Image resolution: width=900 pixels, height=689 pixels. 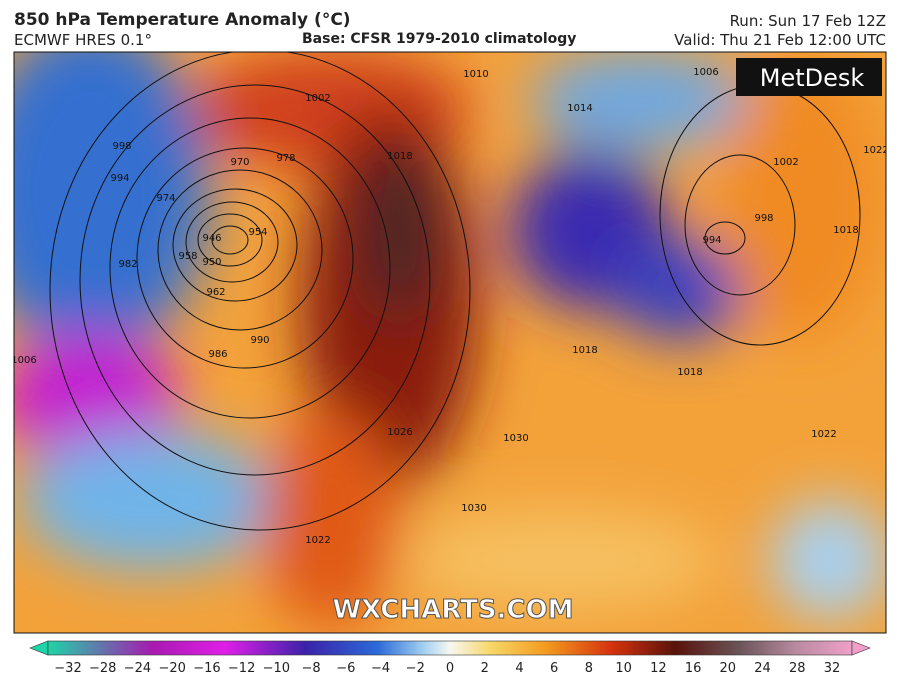 I want to click on colorbar-tick: 24, so click(x=762, y=668).